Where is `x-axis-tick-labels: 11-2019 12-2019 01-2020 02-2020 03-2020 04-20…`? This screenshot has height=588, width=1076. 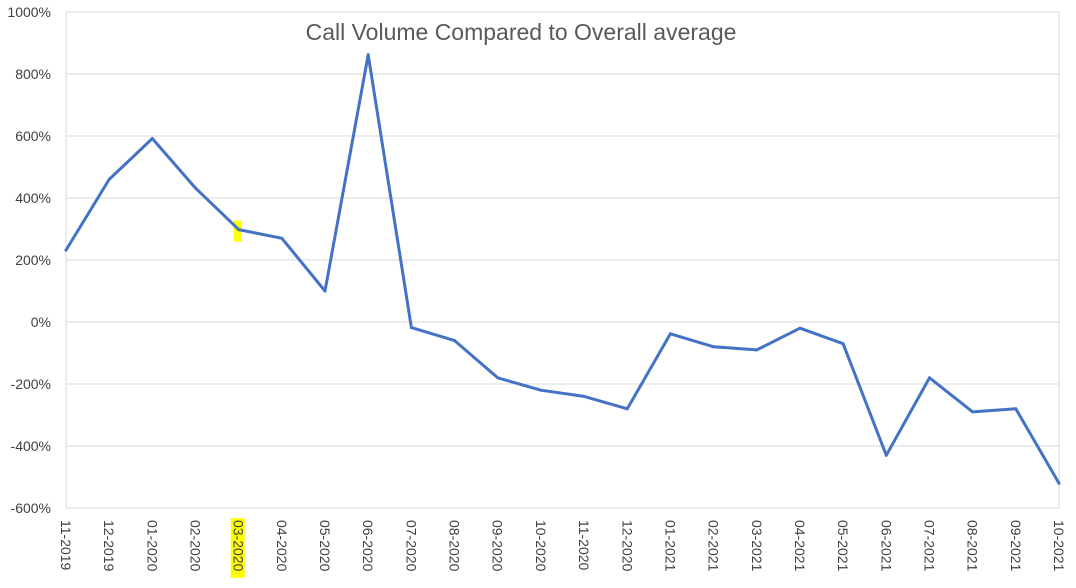 x-axis-tick-labels: 11-2019 12-2019 01-2020 02-2020 03-2020 04-20… is located at coordinates (562, 546).